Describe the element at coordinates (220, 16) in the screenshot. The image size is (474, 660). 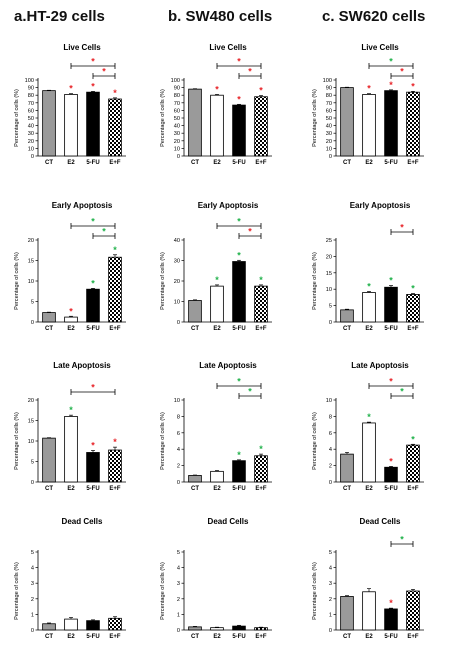
I see `column-title-sw480: b. SW480 cells` at that location.